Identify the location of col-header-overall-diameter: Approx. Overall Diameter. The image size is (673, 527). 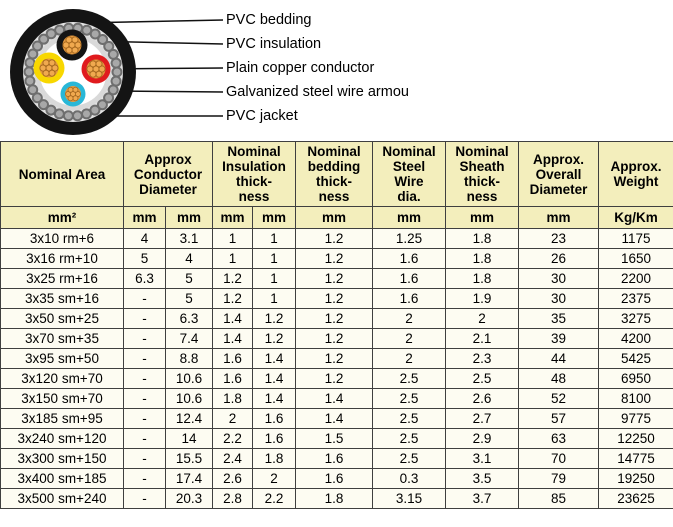
(558, 174).